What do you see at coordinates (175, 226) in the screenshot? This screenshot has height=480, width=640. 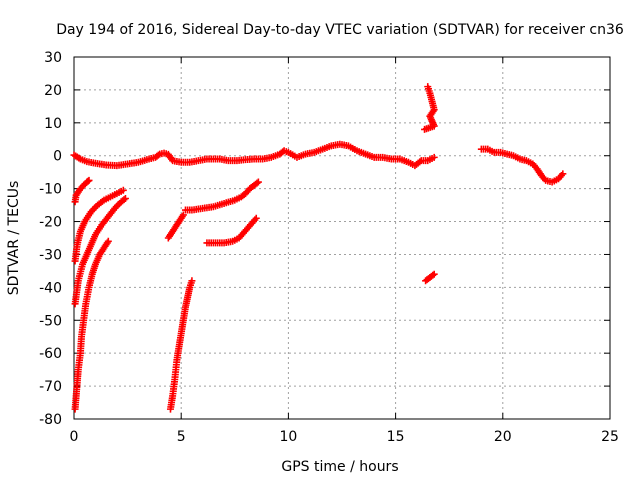 I see `series-band-e` at bounding box center [175, 226].